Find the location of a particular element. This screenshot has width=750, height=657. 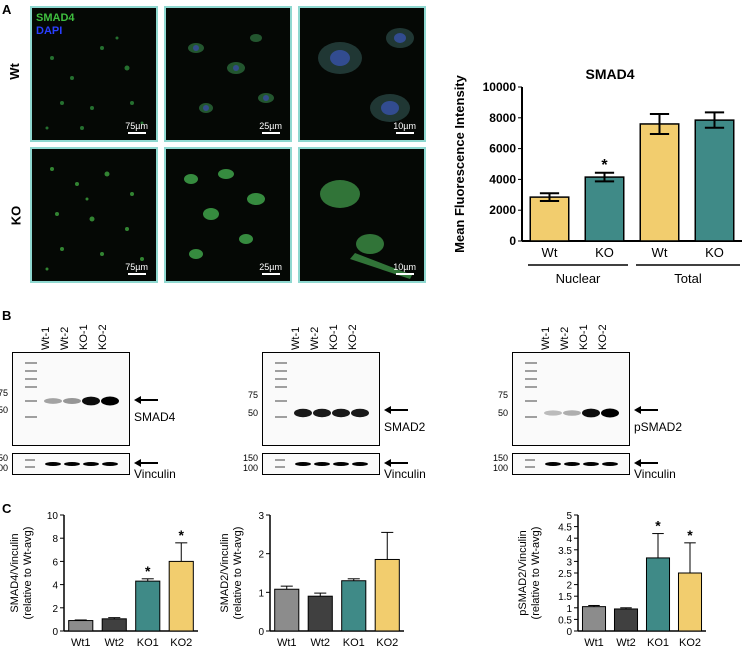

y-tick-label: 8 is located at coordinates (55, 539).